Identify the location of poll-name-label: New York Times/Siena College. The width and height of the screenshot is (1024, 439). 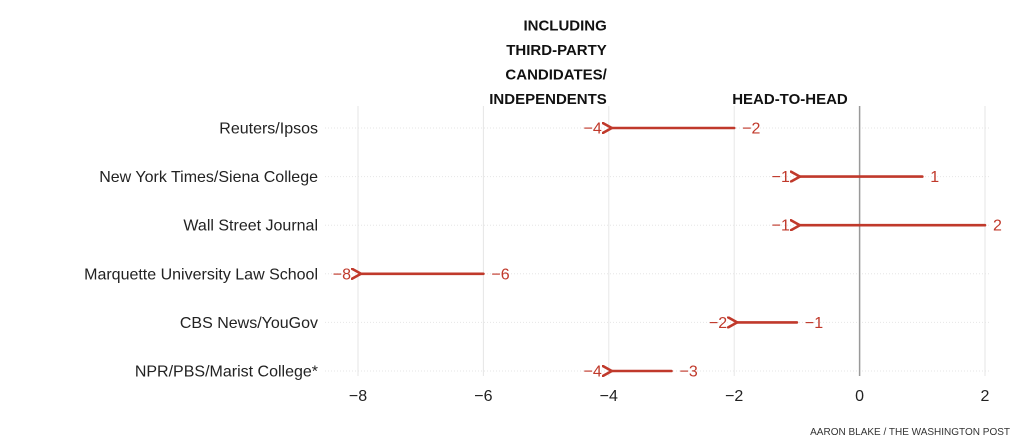
(208, 177).